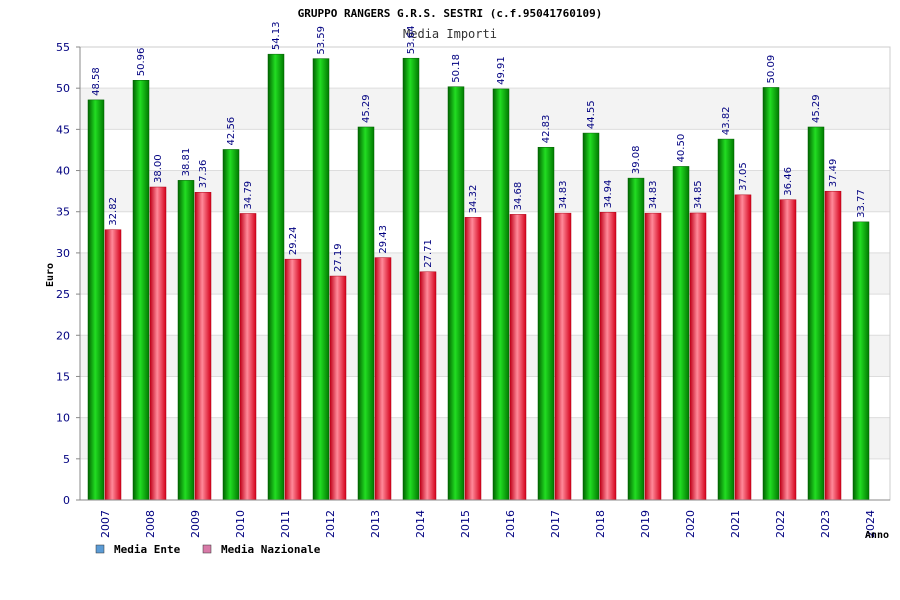 The width and height of the screenshot is (900, 600). What do you see at coordinates (100, 549) in the screenshot?
I see `legend-swatch-media-ente` at bounding box center [100, 549].